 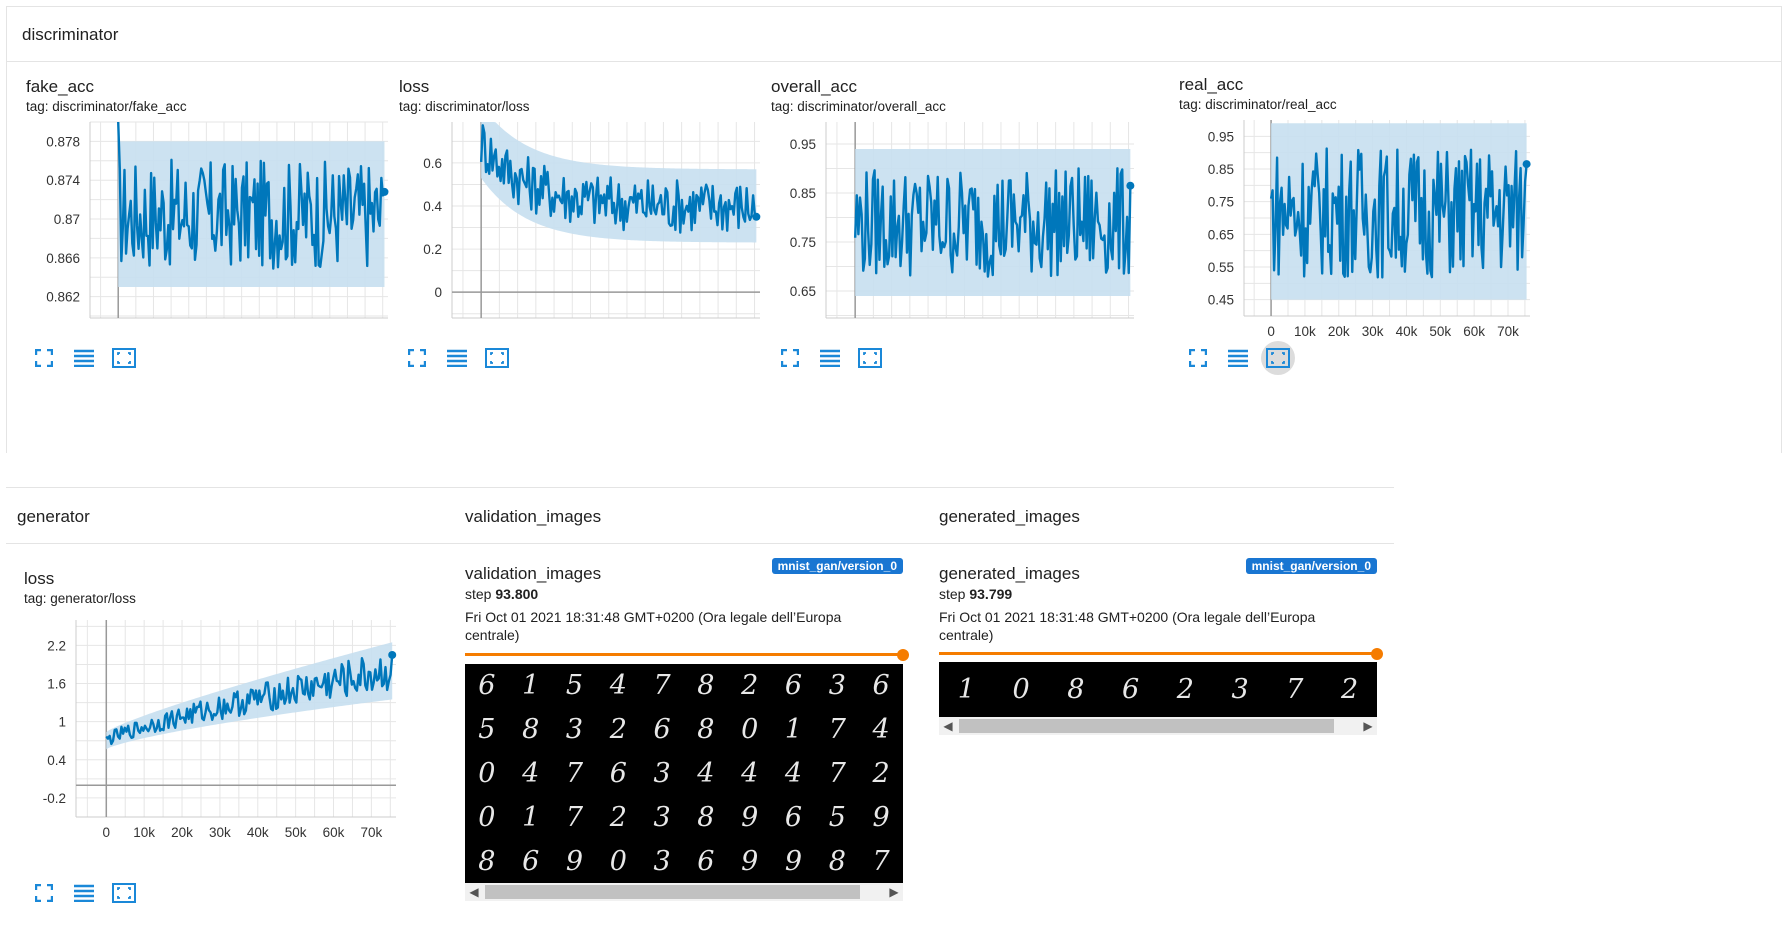 I want to click on section-header-discriminator: discriminator, so click(x=894, y=34).